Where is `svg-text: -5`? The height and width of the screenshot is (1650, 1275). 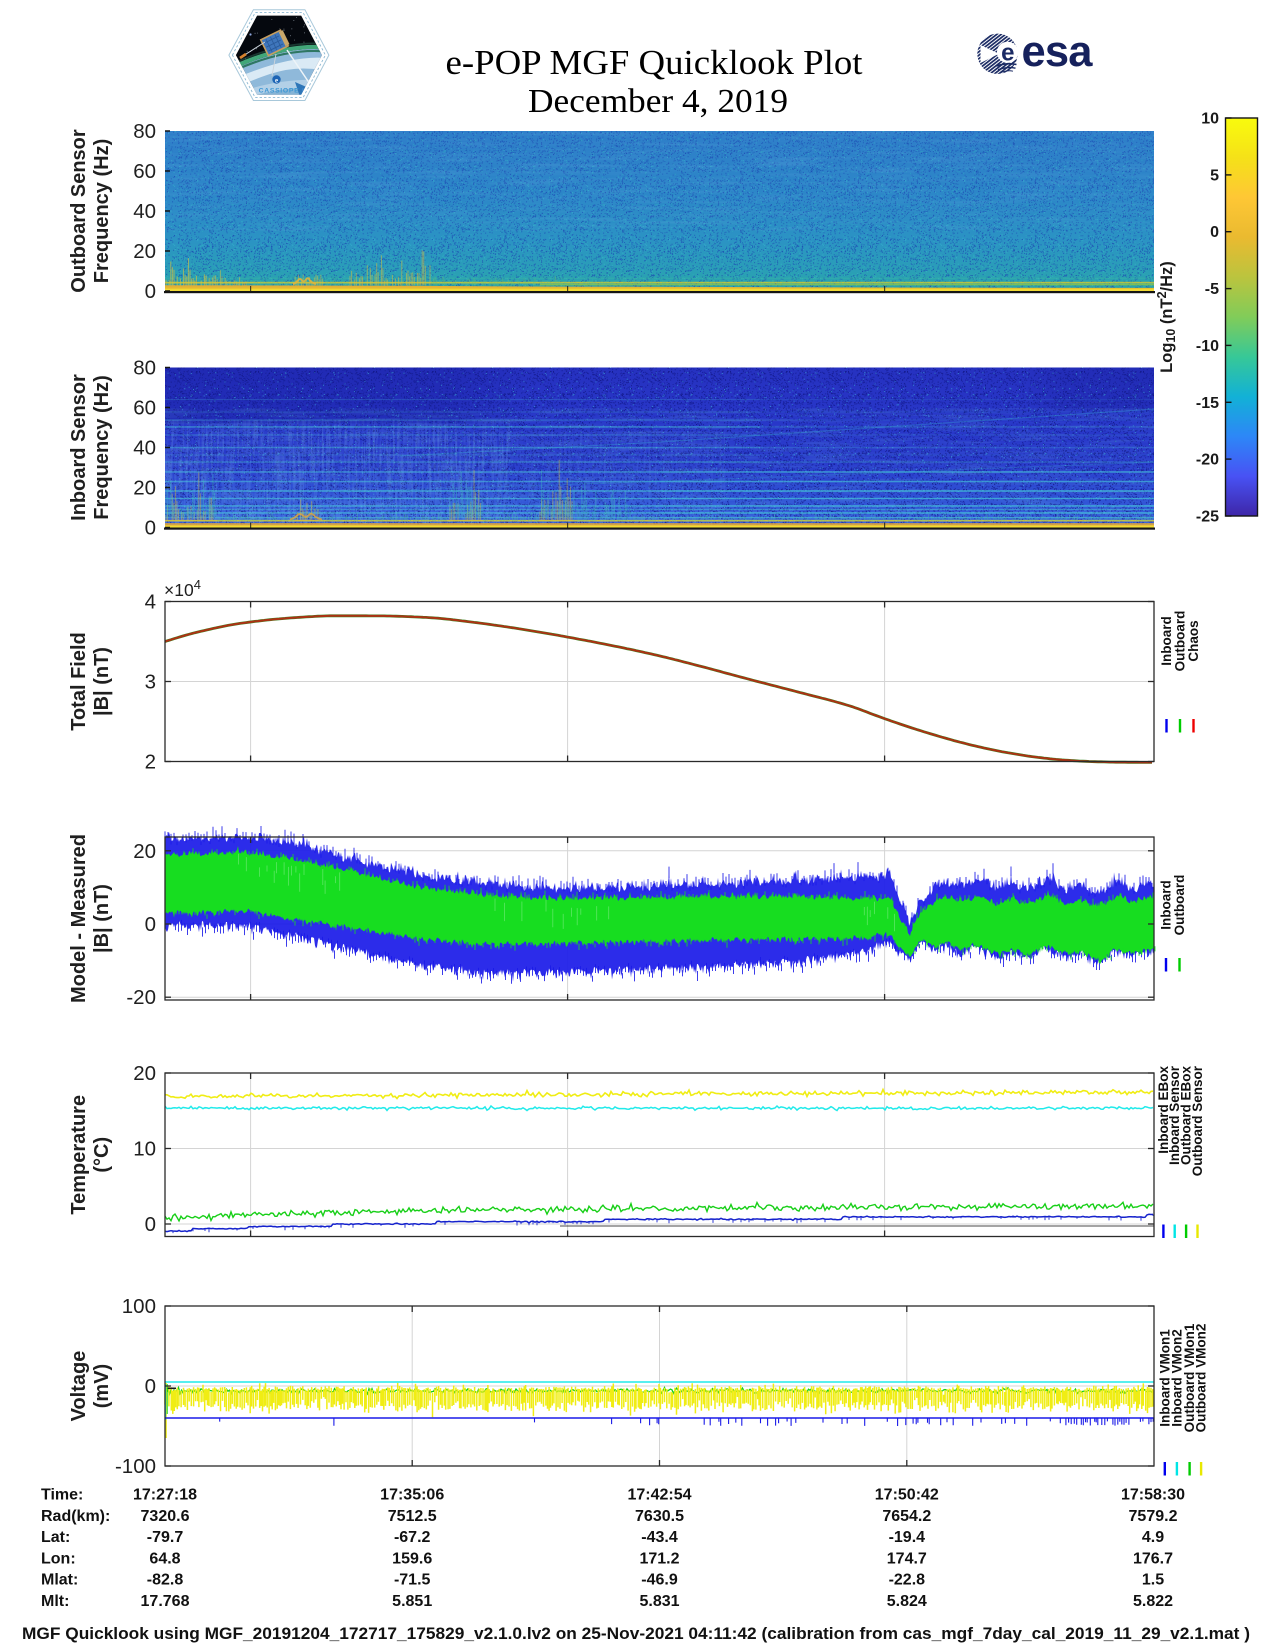
svg-text: -5 is located at coordinates (1212, 289).